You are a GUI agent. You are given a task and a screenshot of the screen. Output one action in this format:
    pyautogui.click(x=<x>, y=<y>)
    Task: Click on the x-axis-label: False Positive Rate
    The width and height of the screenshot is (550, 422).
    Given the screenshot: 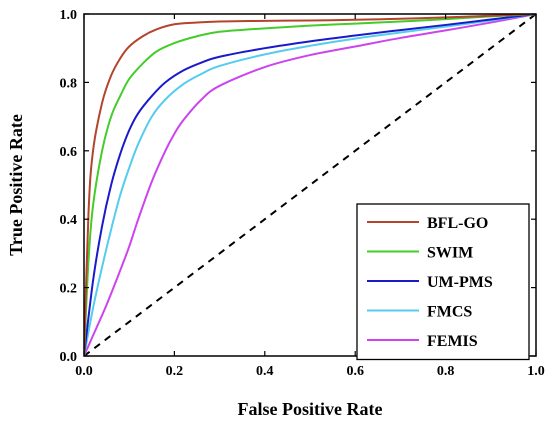 What is the action you would take?
    pyautogui.click(x=310, y=409)
    